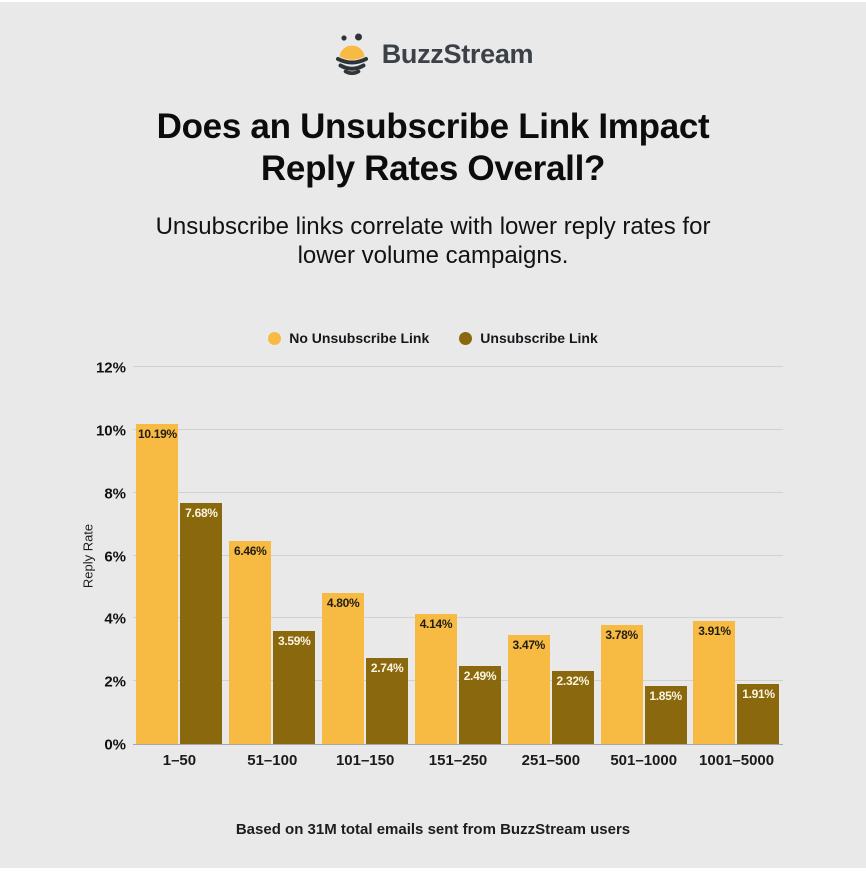 This screenshot has width=866, height=873. What do you see at coordinates (551, 760) in the screenshot?
I see `x-axis-label: 251–500` at bounding box center [551, 760].